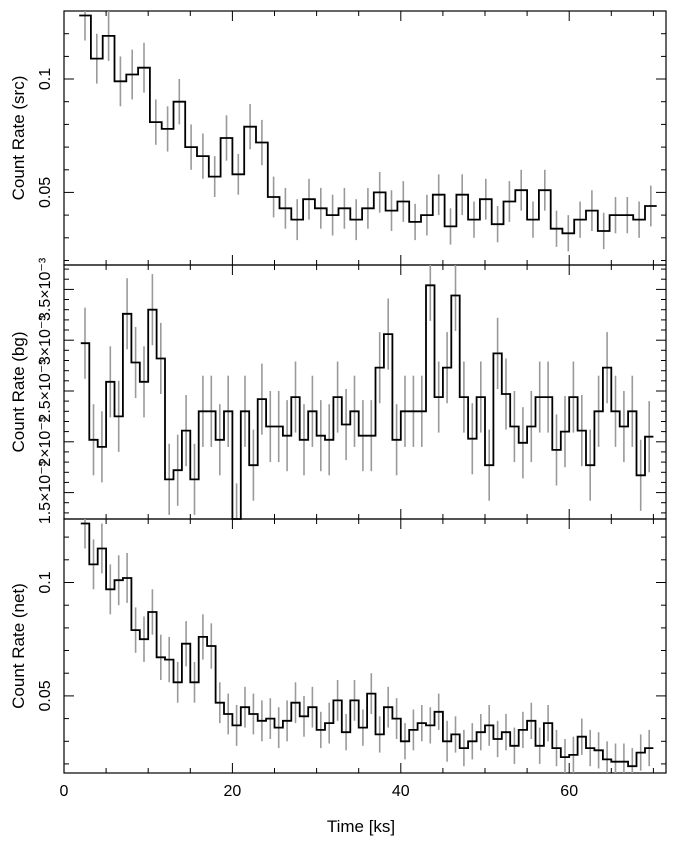 This screenshot has width=676, height=851. Describe the element at coordinates (18, 138) in the screenshot. I see `y-axis-label-src: Count Rate (src)` at that location.